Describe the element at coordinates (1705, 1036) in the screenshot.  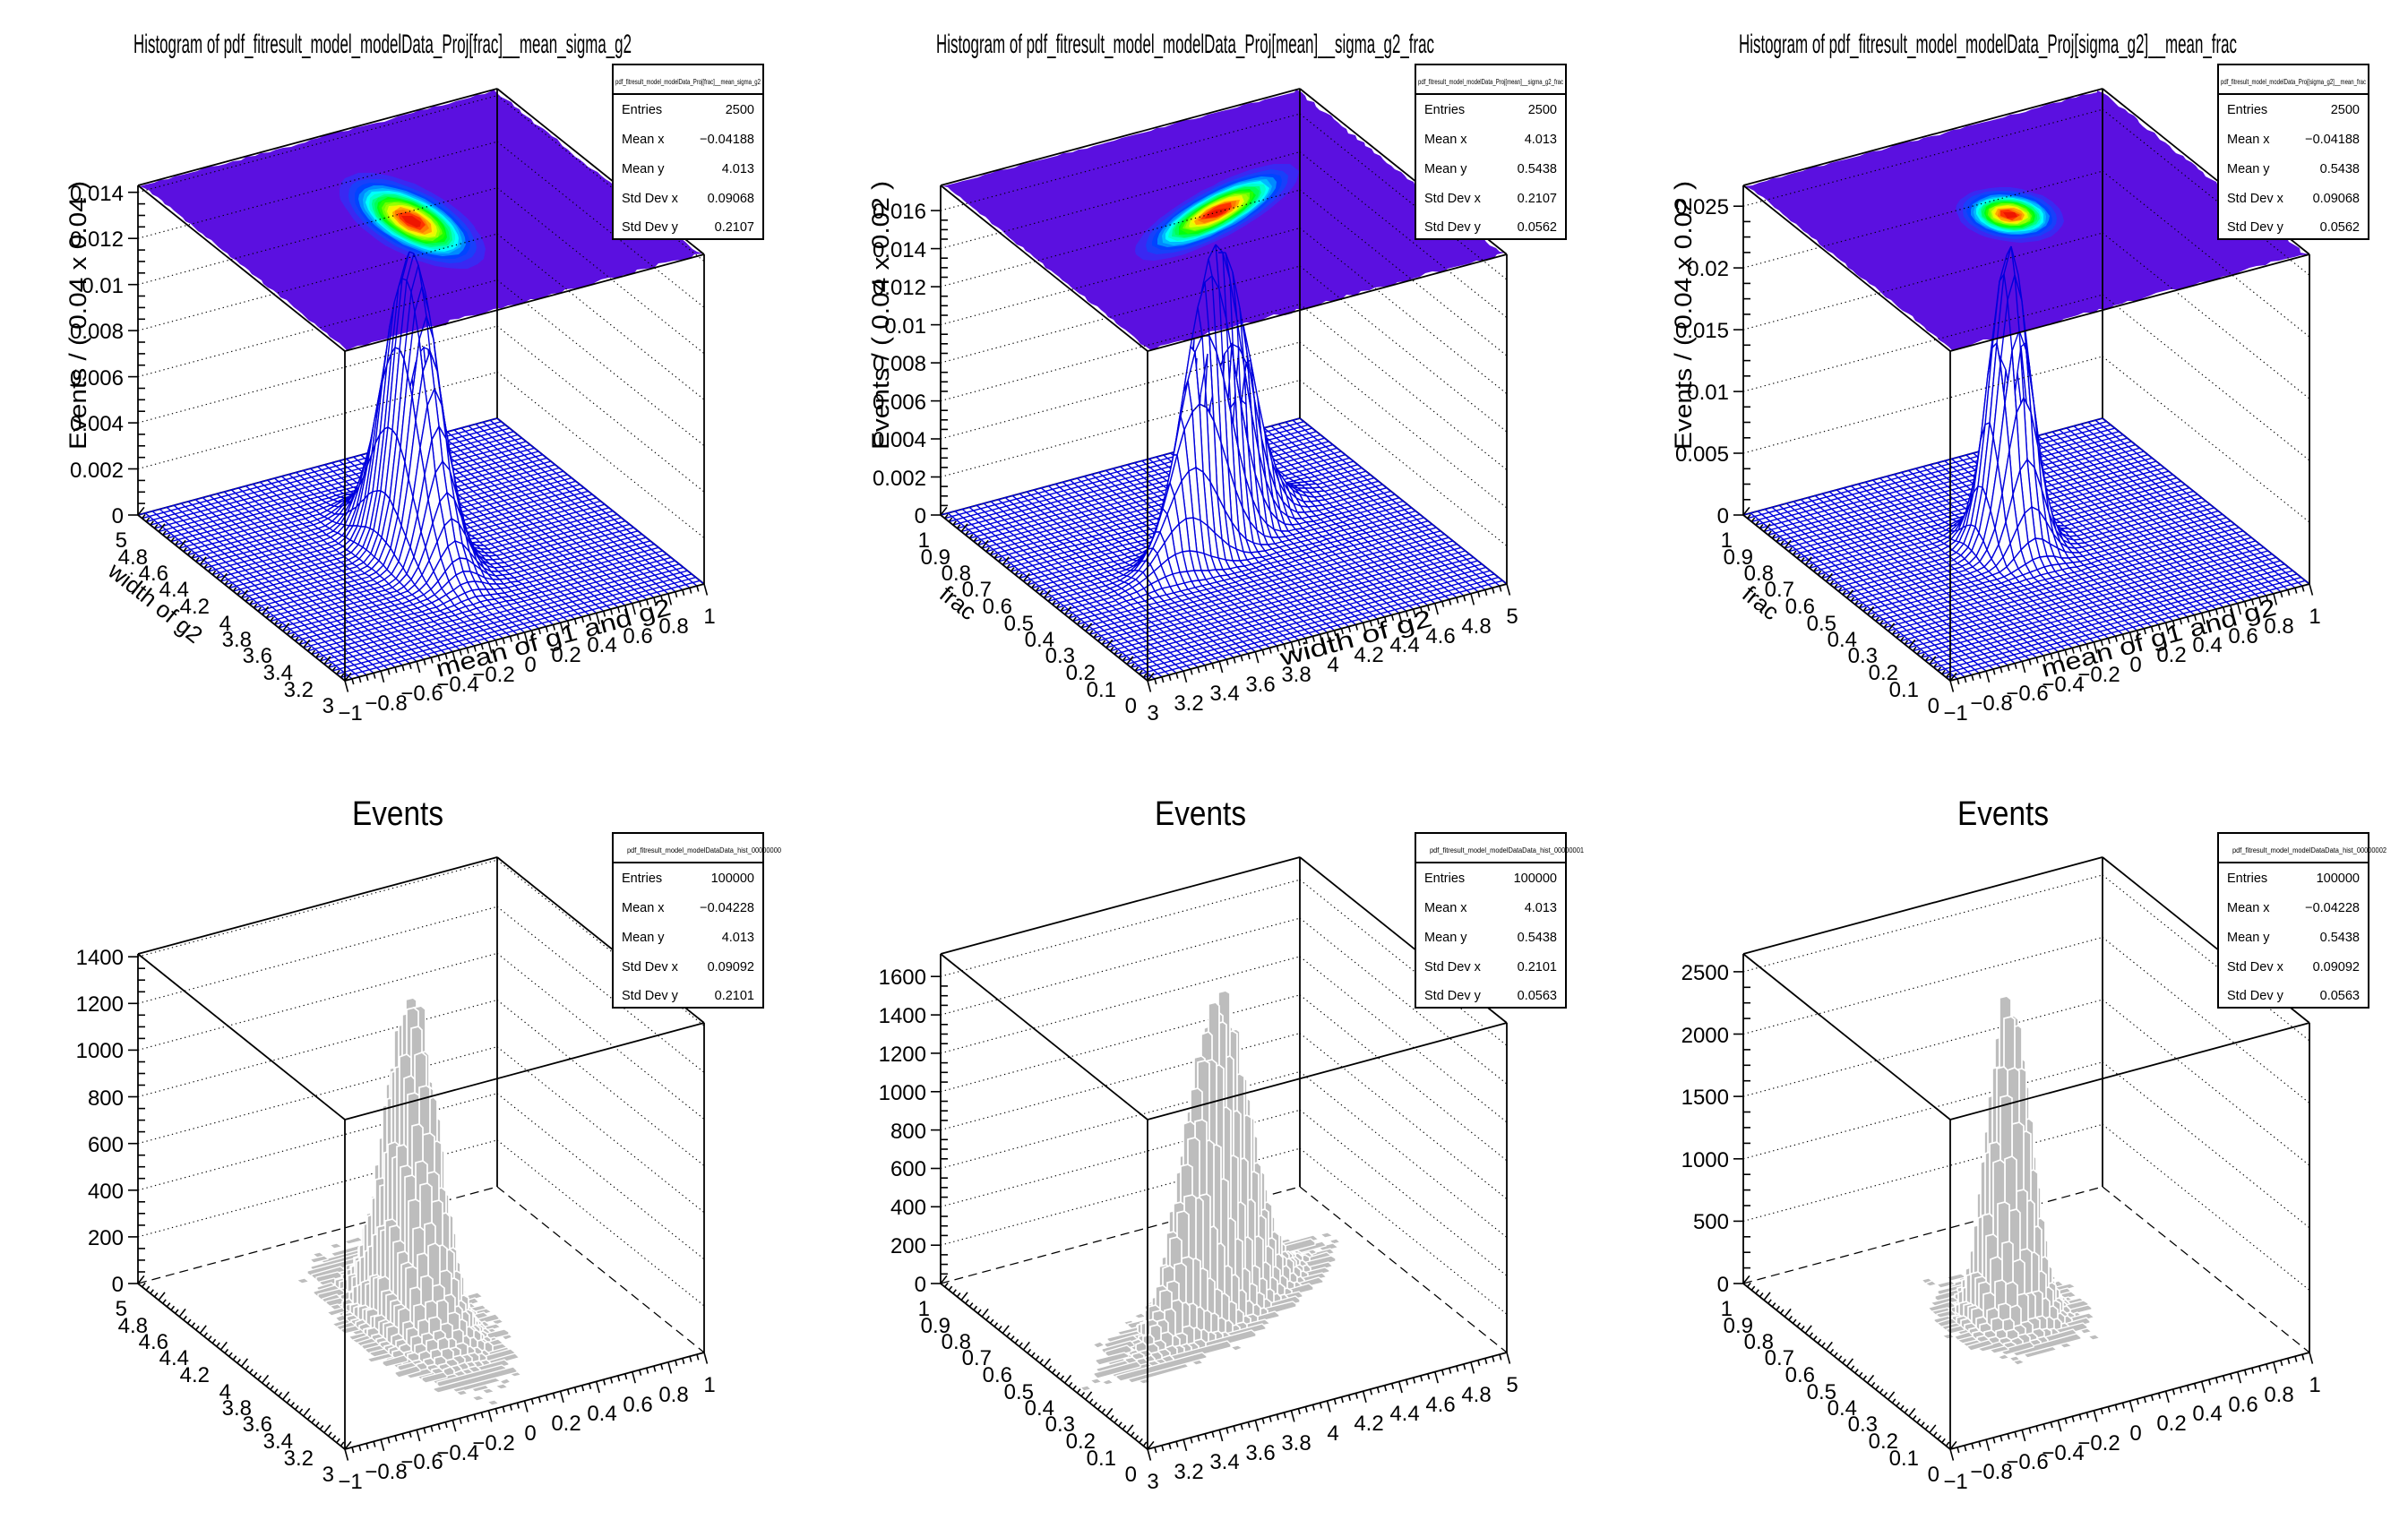
I see `svg-text: 2000` at that location.